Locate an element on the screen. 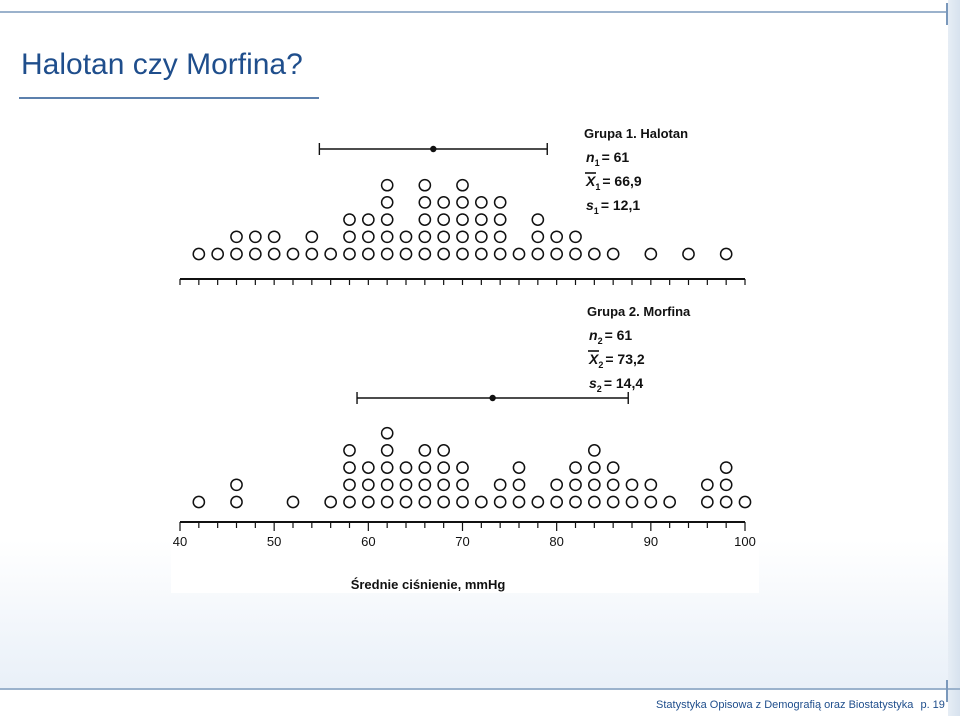 The width and height of the screenshot is (960, 716). header-rule is located at coordinates (480, 12).